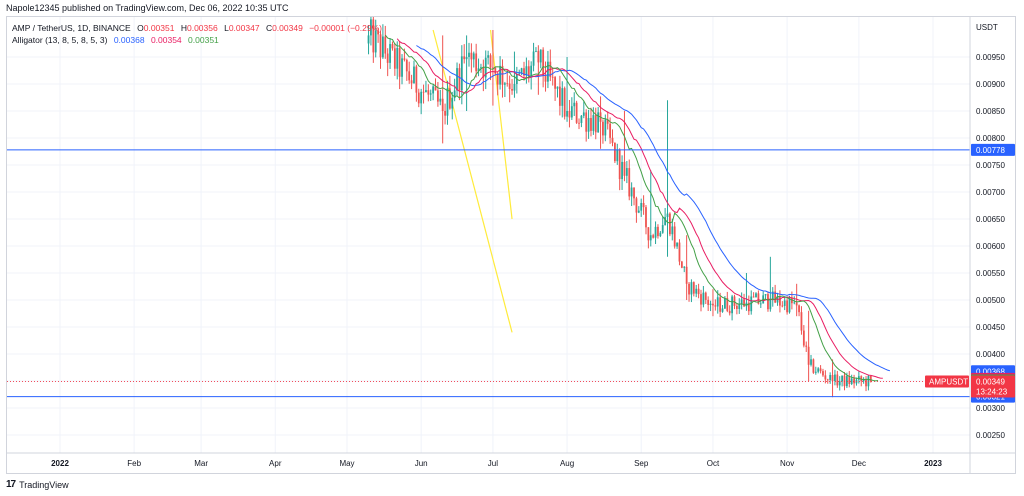 This screenshot has height=496, width=1024. What do you see at coordinates (60, 40) in the screenshot?
I see `indicator-name: Alligator (13, 8, 5, 8, 5, 3)` at bounding box center [60, 40].